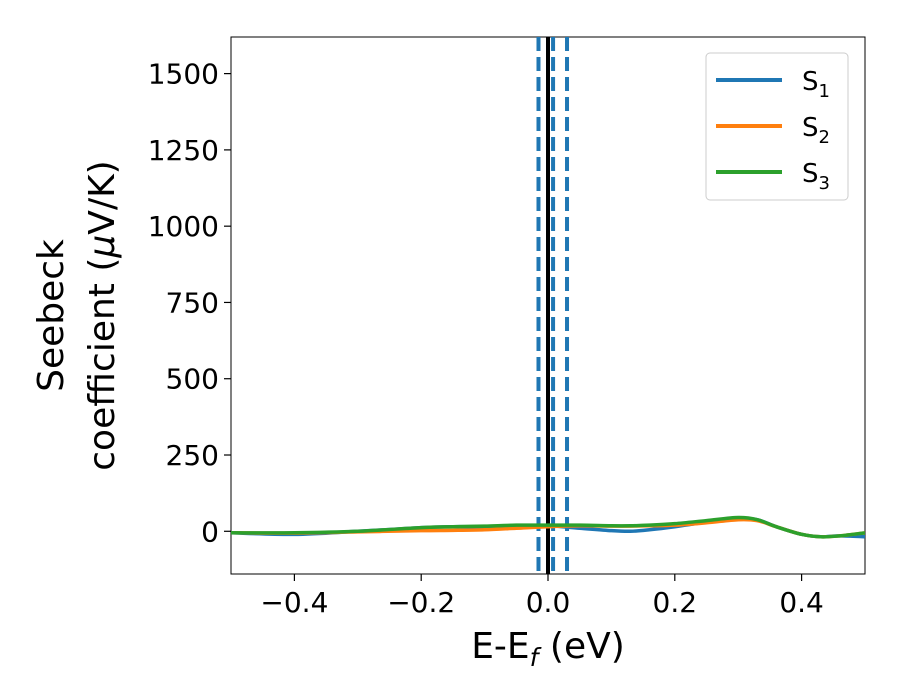 The height and width of the screenshot is (700, 900). I want to click on y-axis-label-suffix: V/K), so click(102, 197).